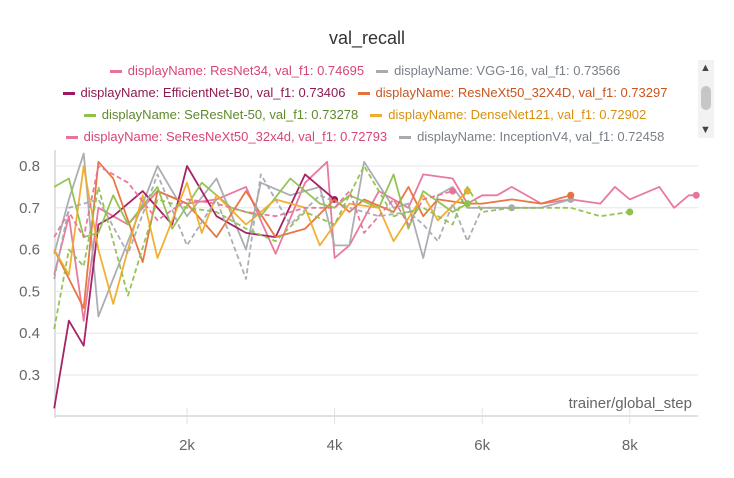 The height and width of the screenshot is (478, 734). I want to click on legend-scrollbar: ▲ ▼, so click(706, 99).